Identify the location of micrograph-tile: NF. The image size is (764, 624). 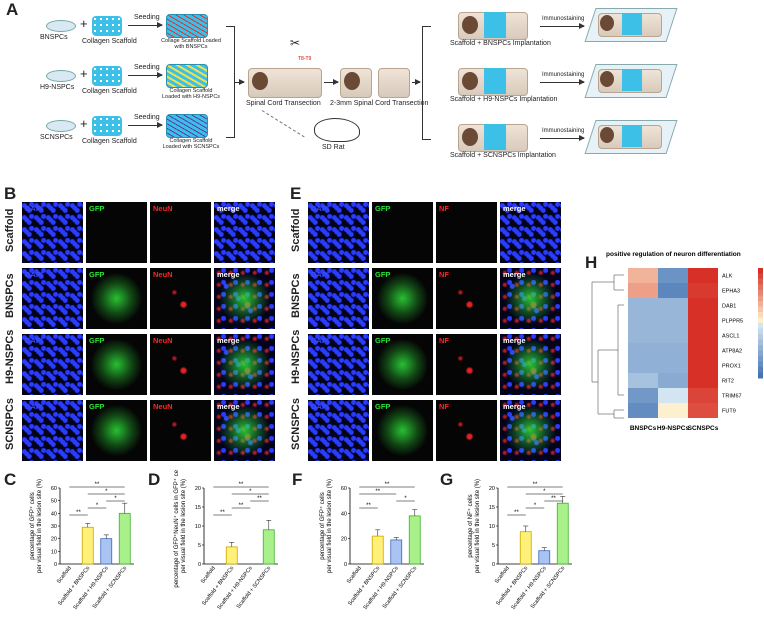
(466, 364).